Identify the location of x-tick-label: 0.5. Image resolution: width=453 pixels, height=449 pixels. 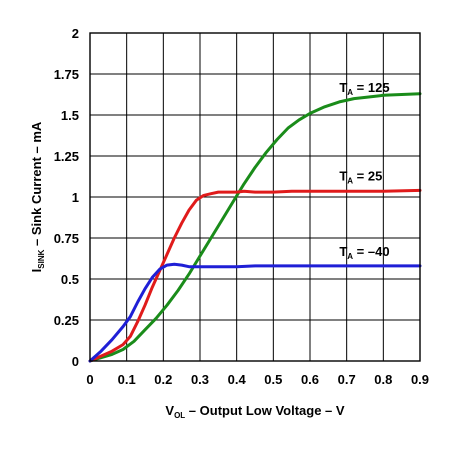
(273, 379).